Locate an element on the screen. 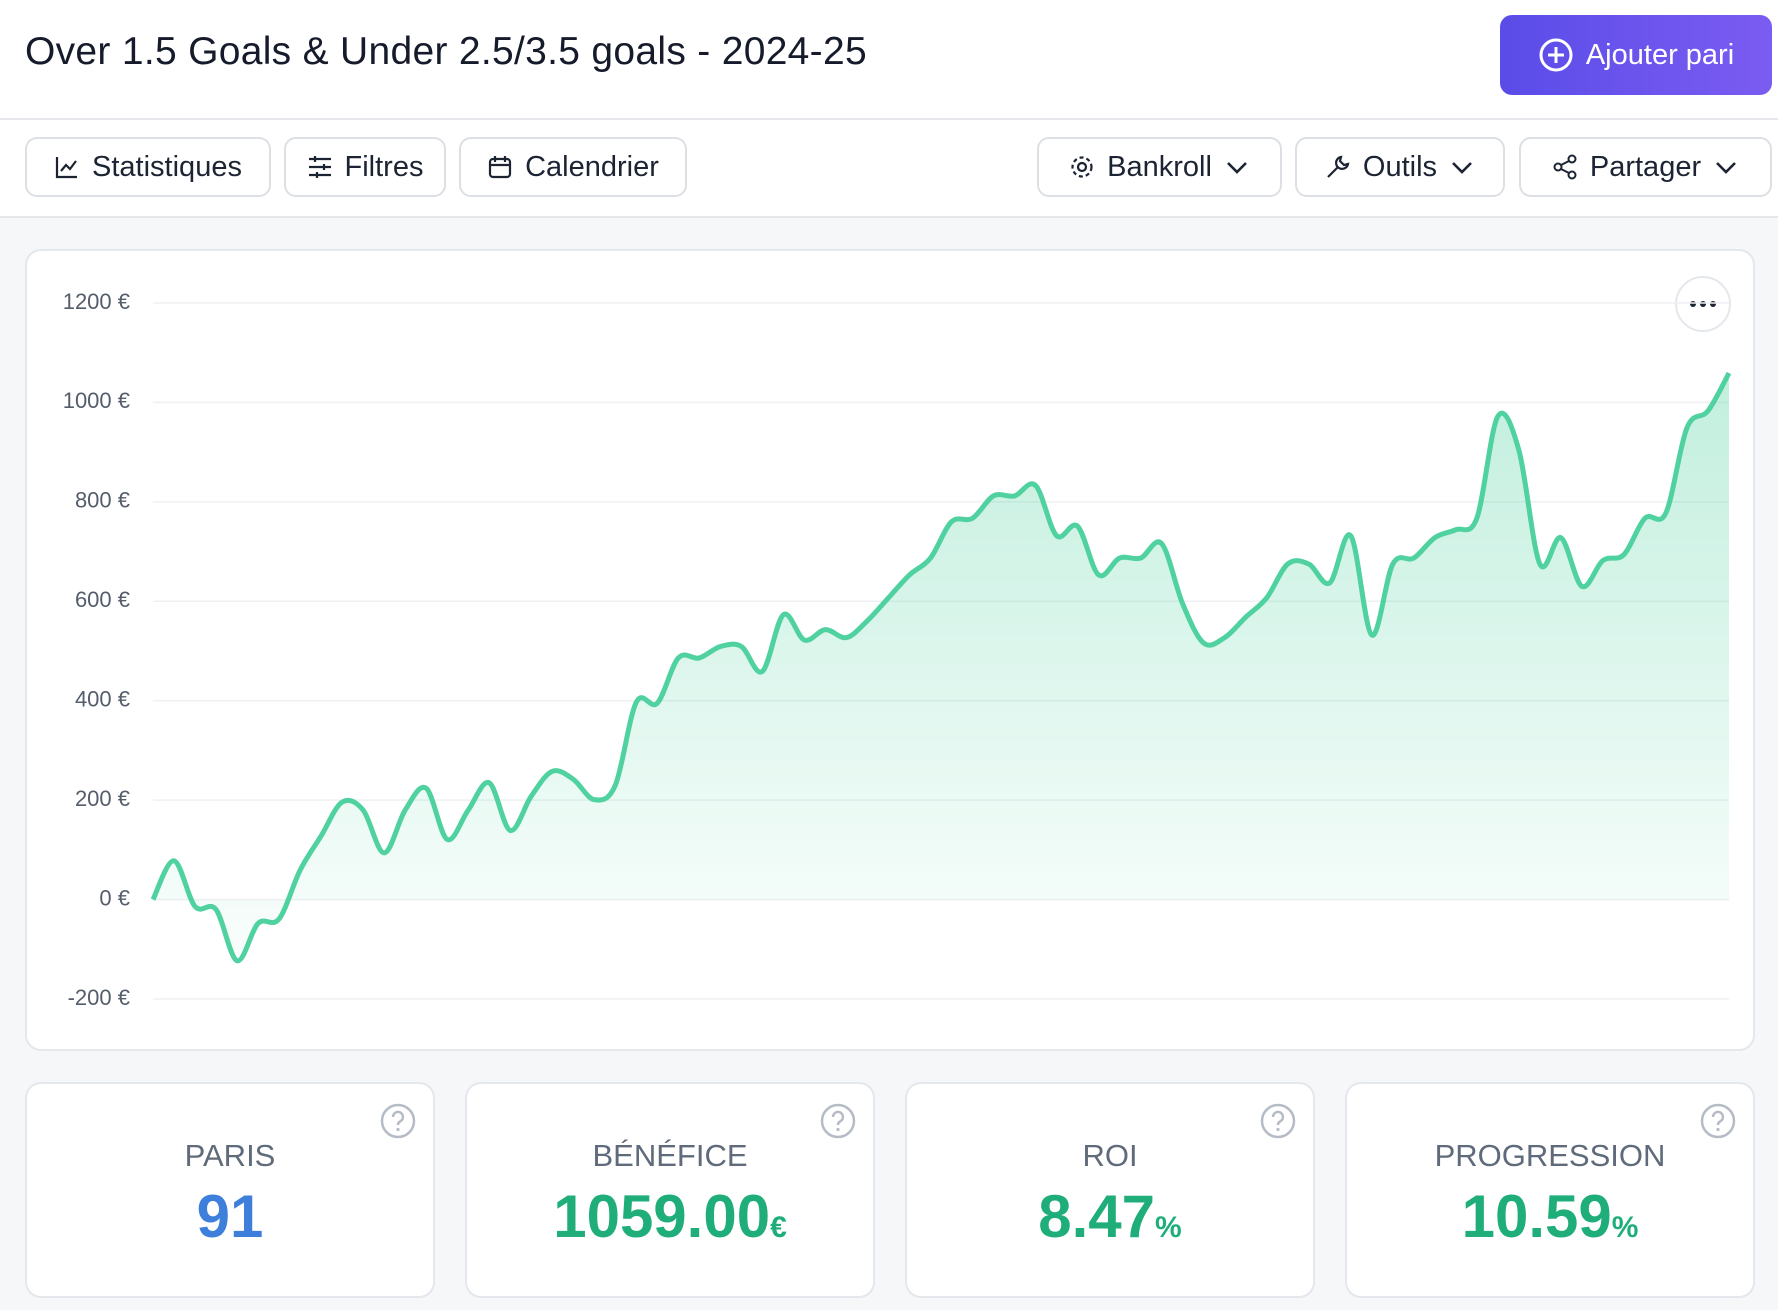 This screenshot has height=1310, width=1778. share-icon is located at coordinates (1565, 167).